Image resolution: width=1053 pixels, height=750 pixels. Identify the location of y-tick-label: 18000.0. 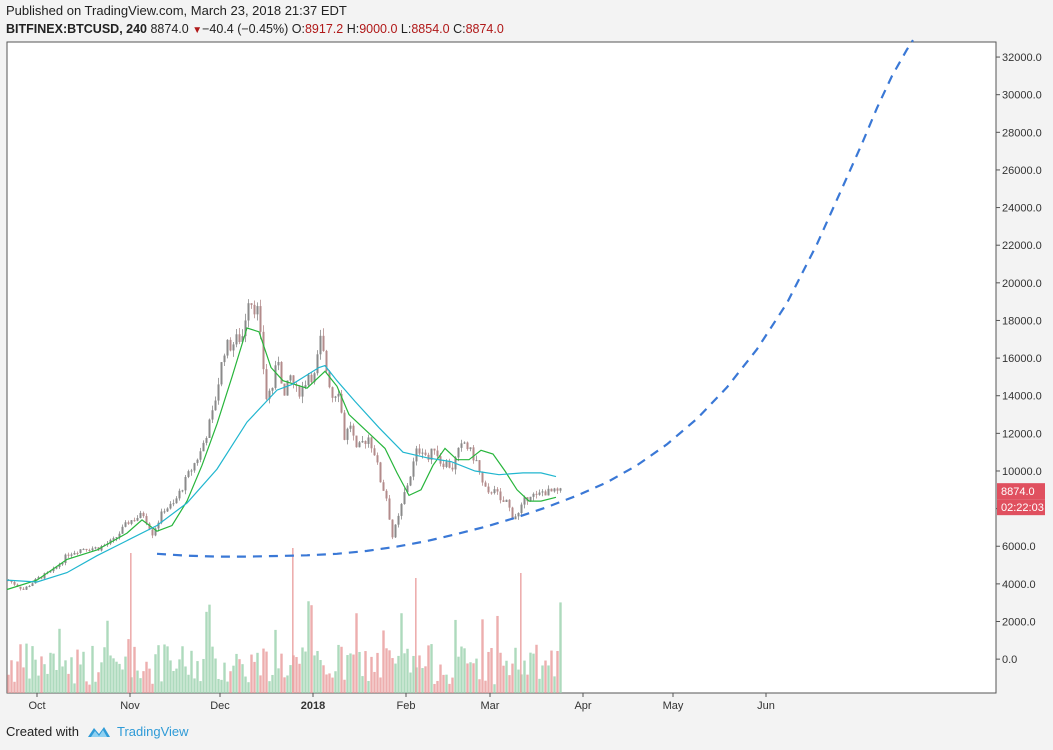
(1022, 321).